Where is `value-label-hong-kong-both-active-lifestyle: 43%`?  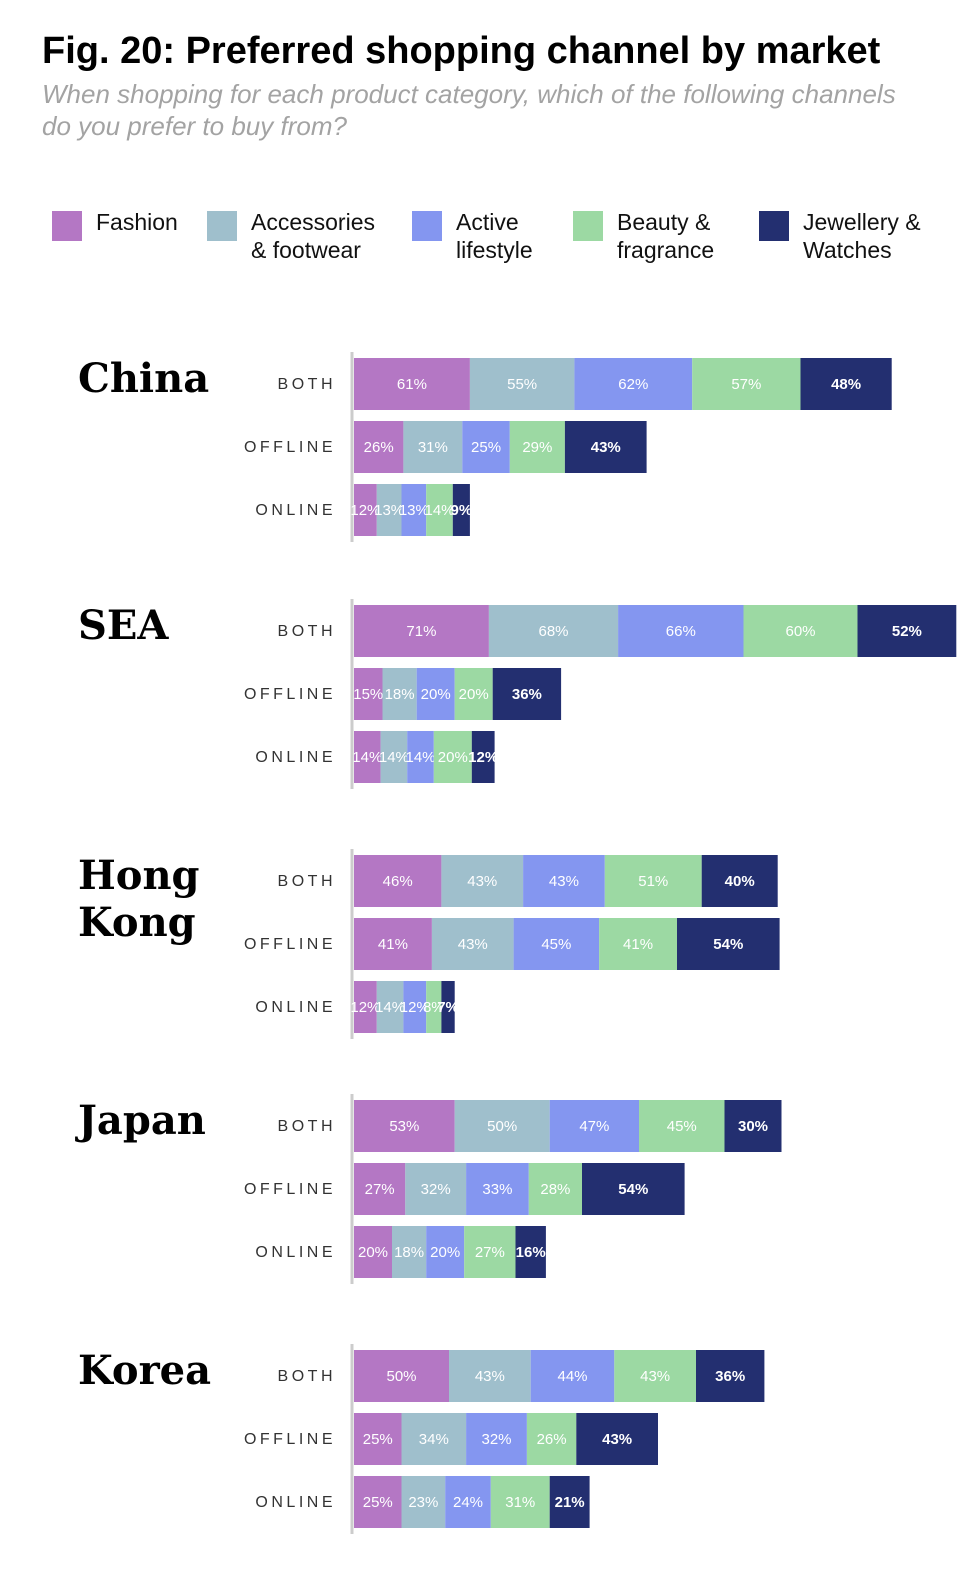
value-label-hong-kong-both-active-lifestyle: 43% is located at coordinates (564, 881).